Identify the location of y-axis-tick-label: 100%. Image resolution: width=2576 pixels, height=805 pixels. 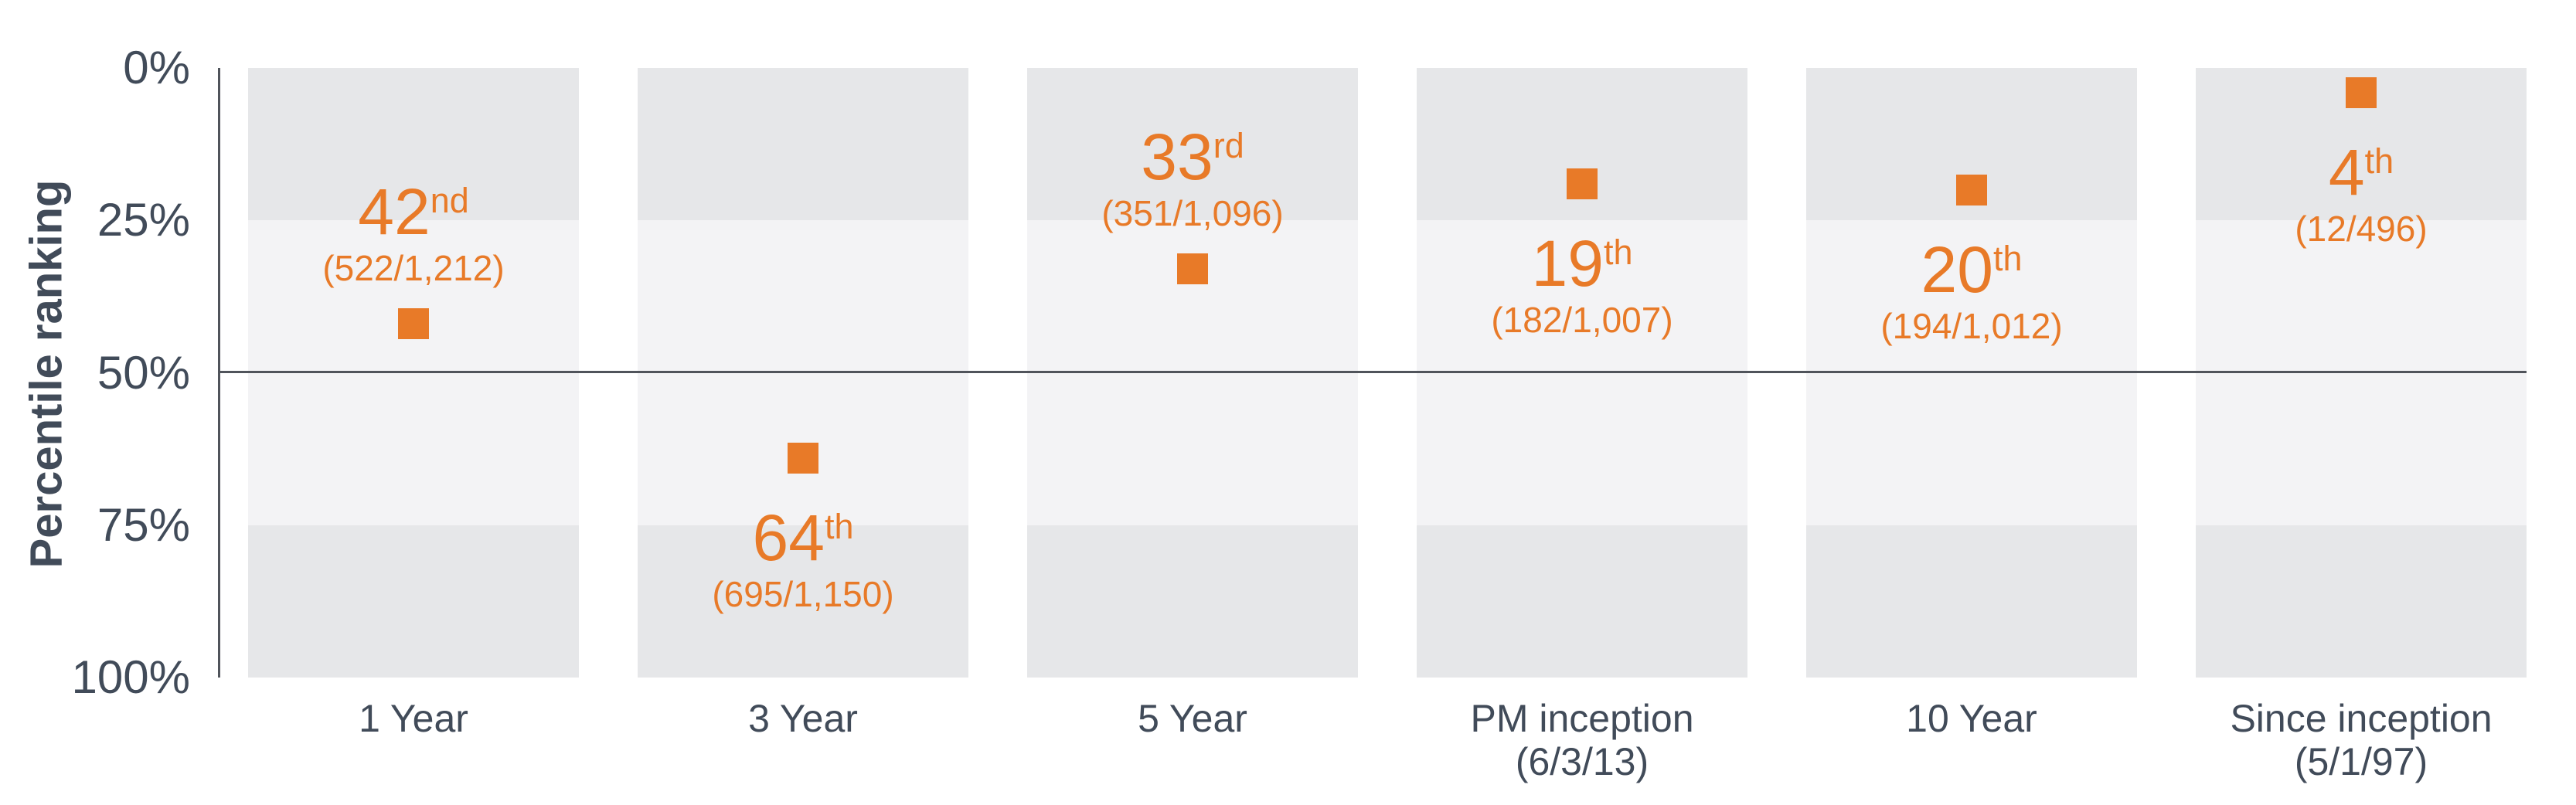
(130, 677).